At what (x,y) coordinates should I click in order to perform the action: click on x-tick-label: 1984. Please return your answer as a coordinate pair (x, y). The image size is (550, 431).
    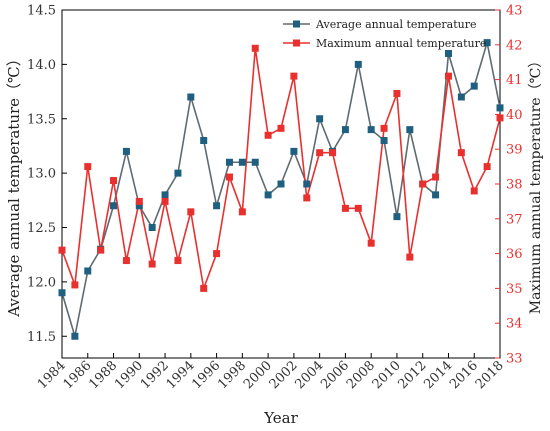
    Looking at the image, I should click on (52, 375).